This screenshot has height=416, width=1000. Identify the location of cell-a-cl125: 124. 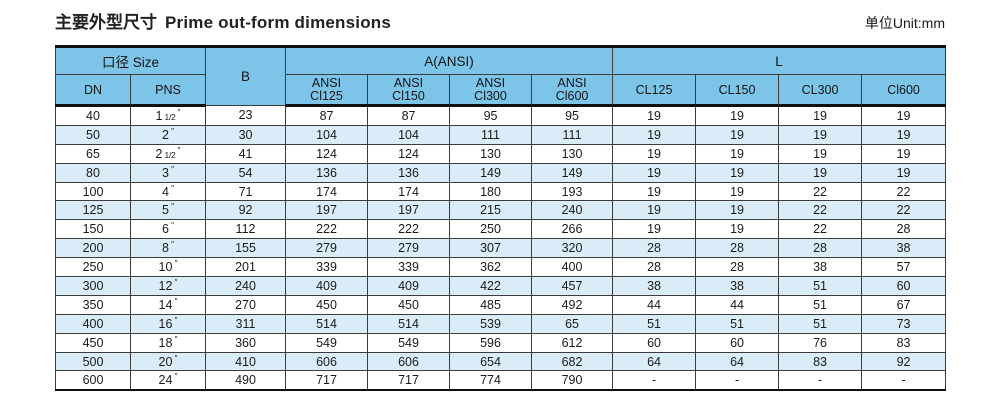
(327, 153).